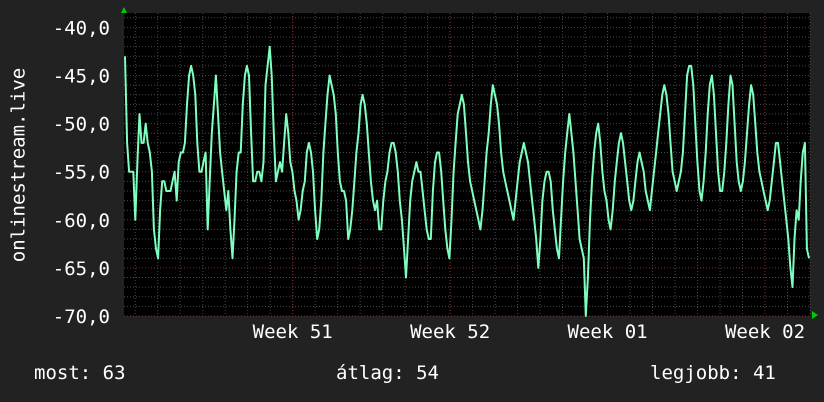 Image resolution: width=824 pixels, height=402 pixels. What do you see at coordinates (387, 373) in the screenshot?
I see `average-value: átlag: 54` at bounding box center [387, 373].